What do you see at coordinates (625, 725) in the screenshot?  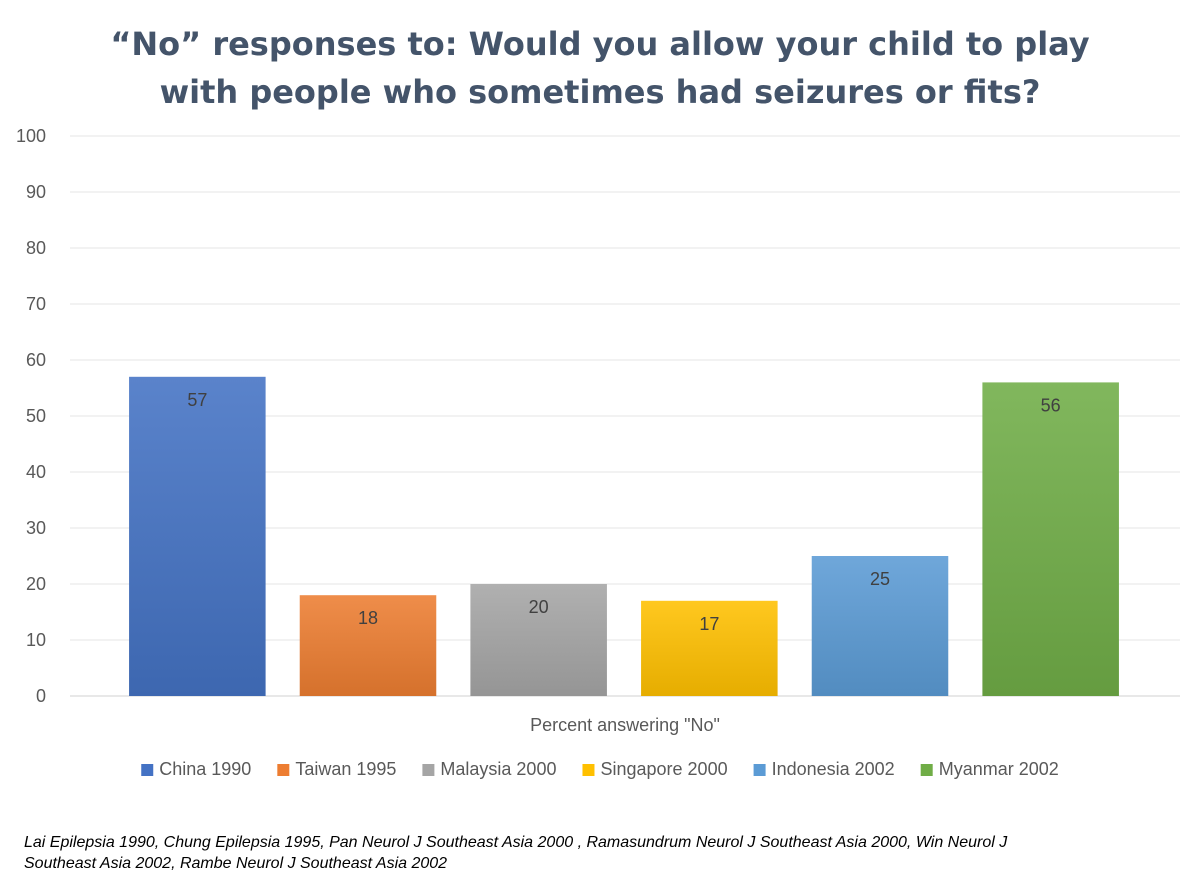 I see `x-axis-label: Percent answering "No"` at bounding box center [625, 725].